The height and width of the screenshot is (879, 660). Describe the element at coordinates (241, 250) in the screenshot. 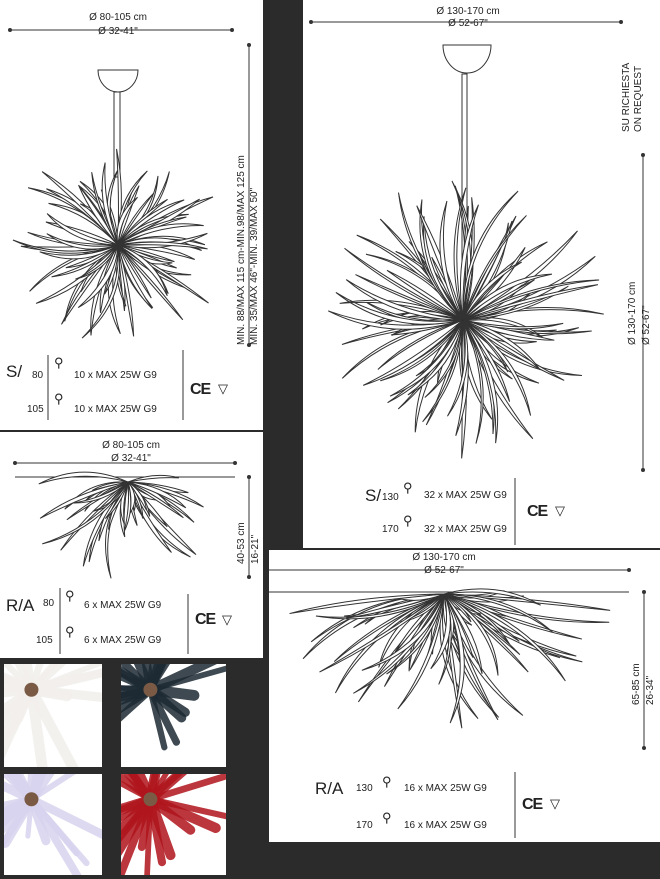

I see `s-small-height-cm: MIN. 88/MAX 115 cm-MIN.98/MAX 125 cm` at that location.